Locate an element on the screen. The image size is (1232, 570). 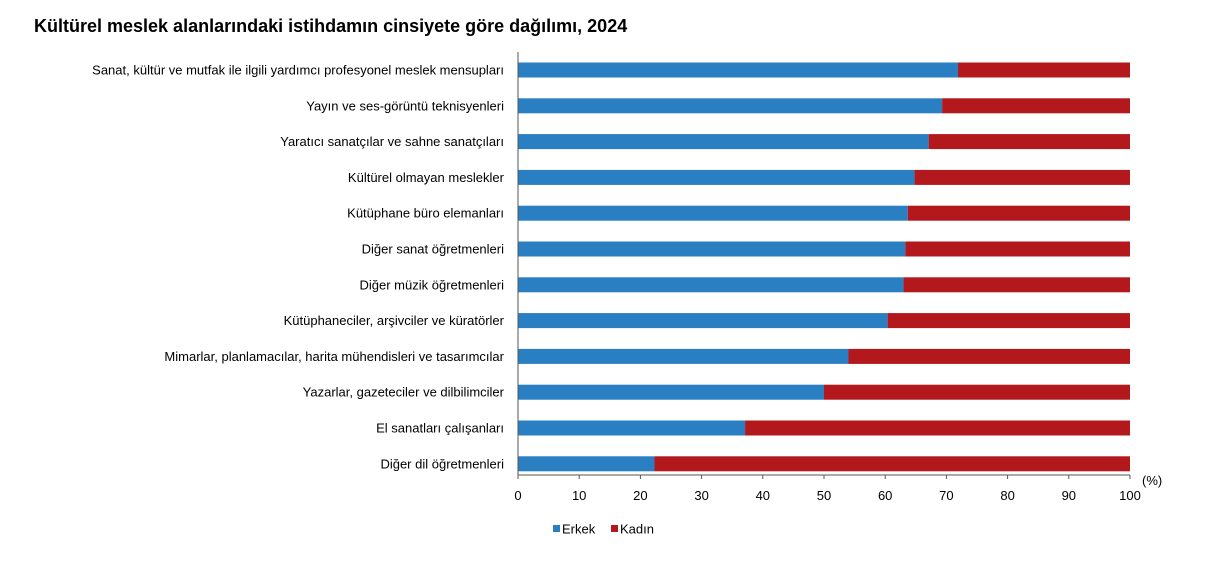
x-tick-label: 20 is located at coordinates (640, 495).